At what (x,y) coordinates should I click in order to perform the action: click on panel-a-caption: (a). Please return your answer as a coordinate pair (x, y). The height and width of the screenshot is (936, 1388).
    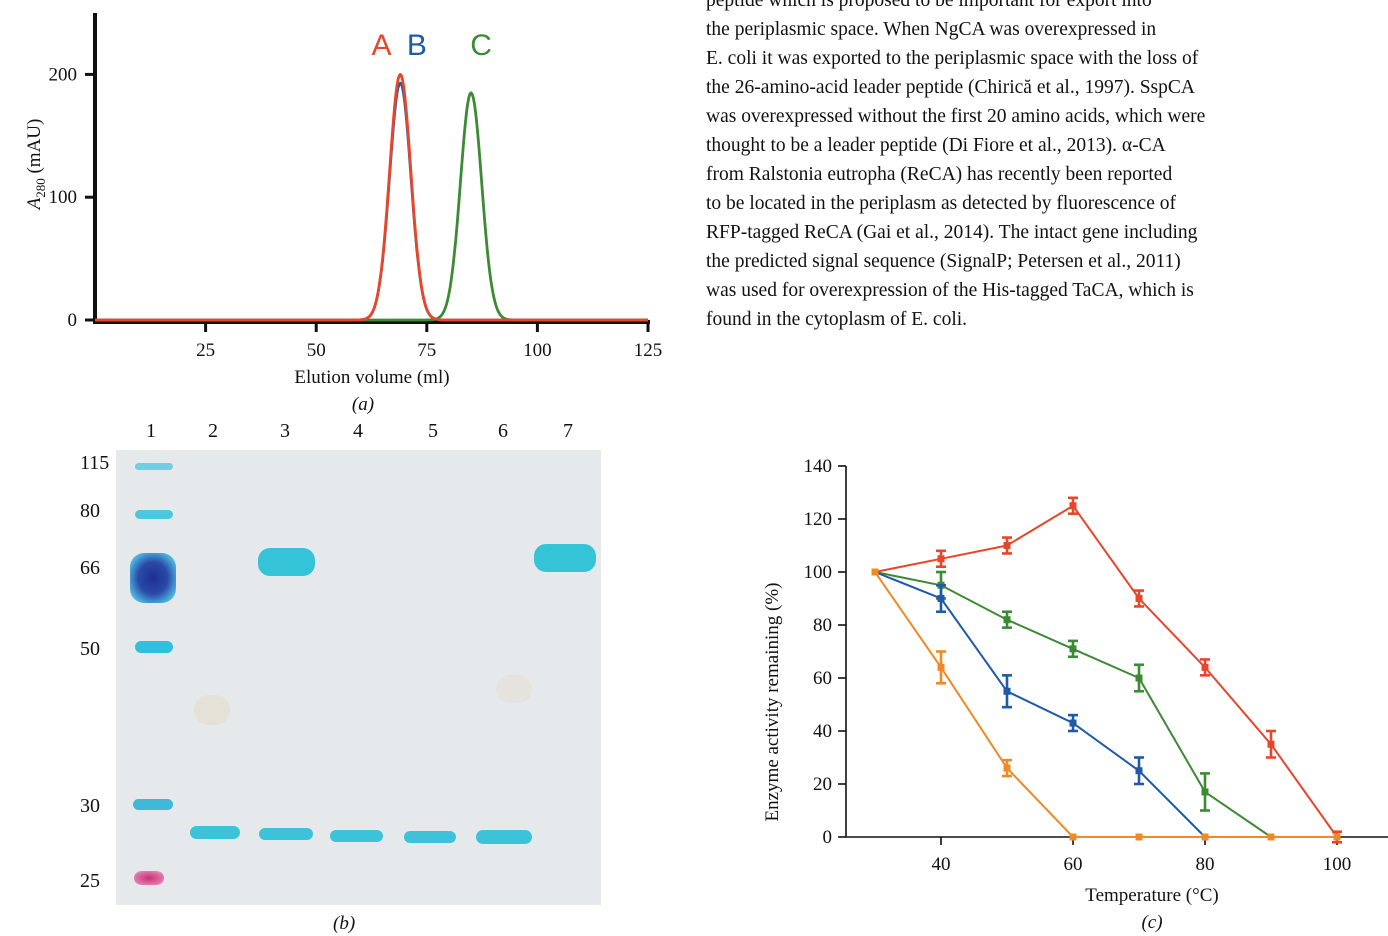
    Looking at the image, I should click on (363, 404).